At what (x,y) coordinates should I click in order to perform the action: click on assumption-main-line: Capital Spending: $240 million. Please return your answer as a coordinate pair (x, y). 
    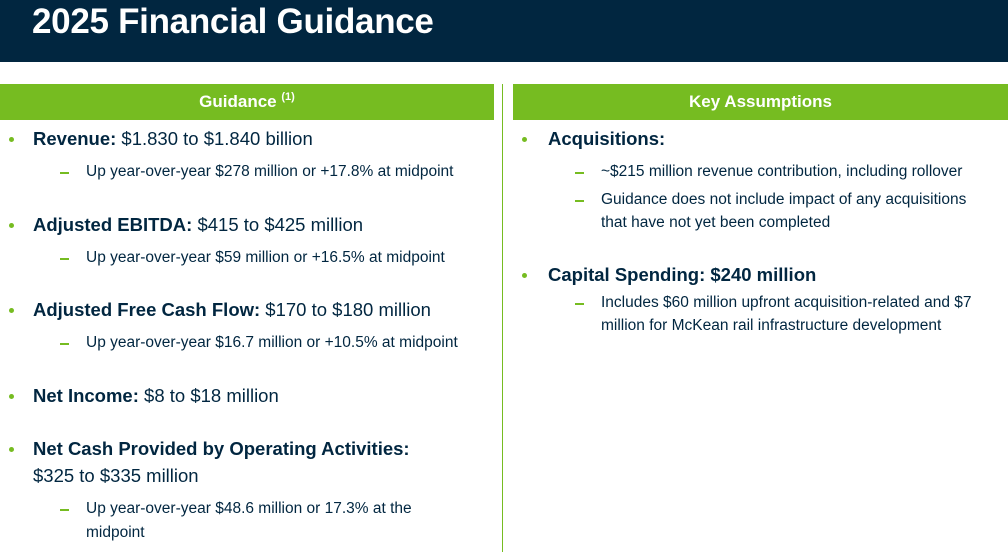
    Looking at the image, I should click on (682, 274).